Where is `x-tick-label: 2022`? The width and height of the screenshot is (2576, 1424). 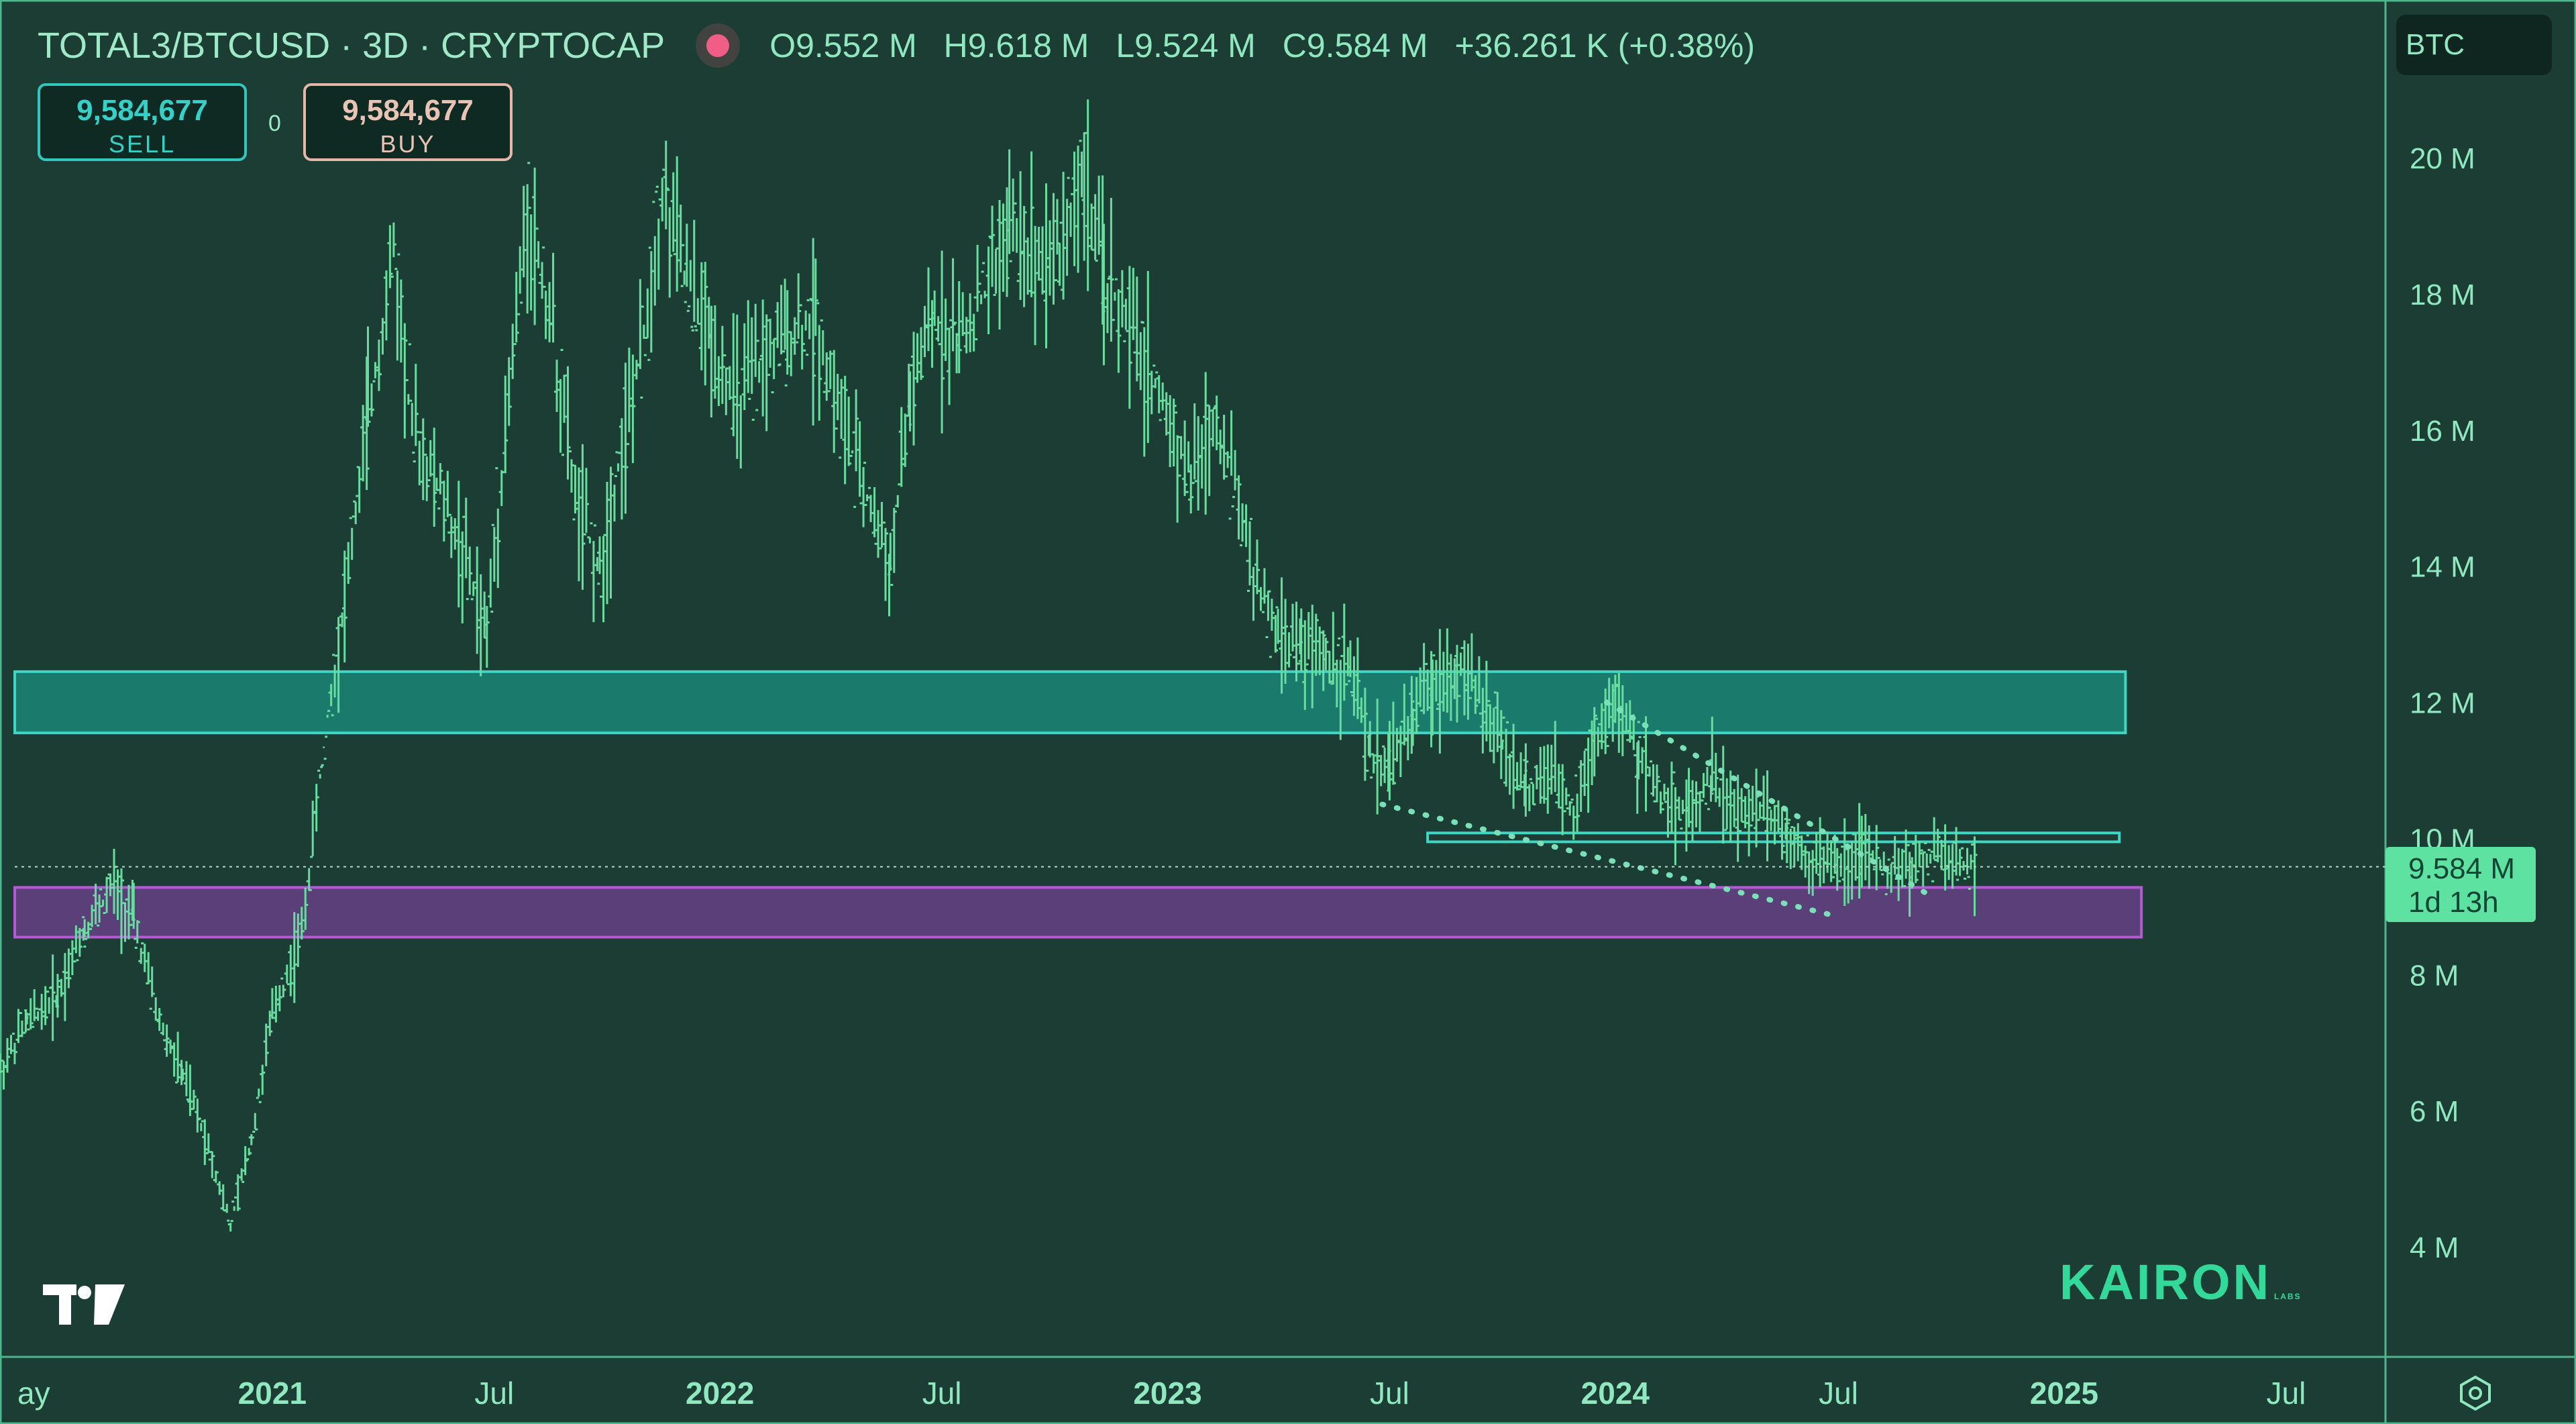 x-tick-label: 2022 is located at coordinates (720, 1393).